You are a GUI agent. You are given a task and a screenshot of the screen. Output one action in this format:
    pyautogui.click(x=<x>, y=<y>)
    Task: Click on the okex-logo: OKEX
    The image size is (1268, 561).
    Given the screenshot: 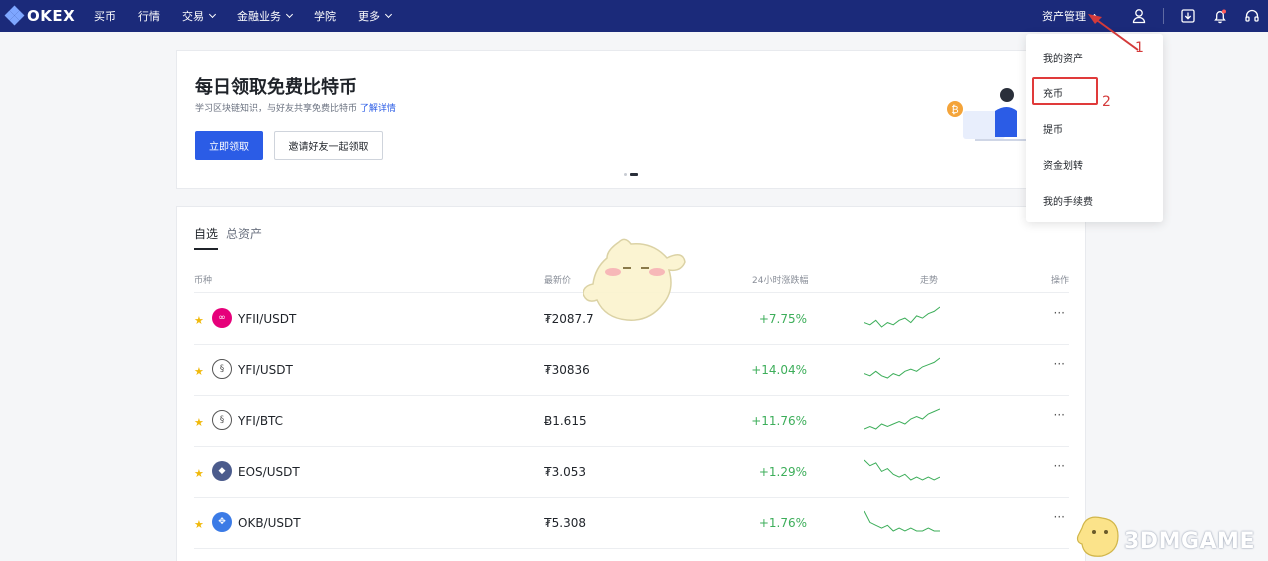 What is the action you would take?
    pyautogui.click(x=43, y=15)
    